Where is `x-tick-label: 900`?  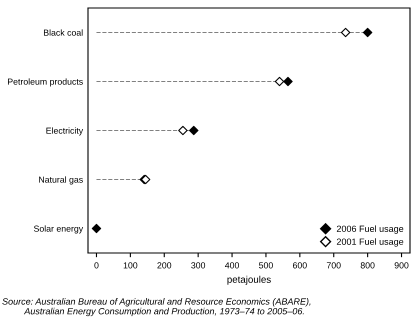 x-tick-label: 900 is located at coordinates (401, 265).